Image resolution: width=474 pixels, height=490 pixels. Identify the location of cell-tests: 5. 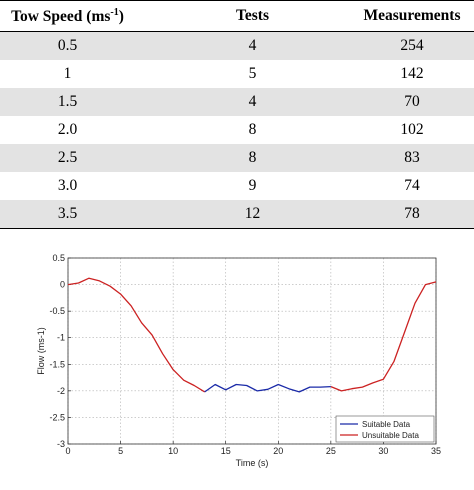
(252, 73).